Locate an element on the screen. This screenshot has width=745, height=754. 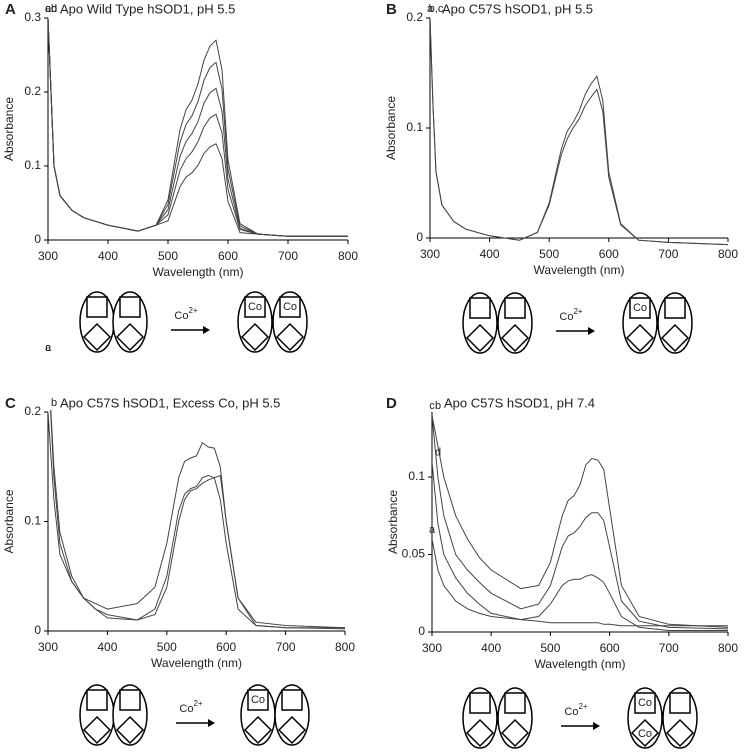
chart-title: Apo C57S hSOD1, pH 5.5 is located at coordinates (517, 8).